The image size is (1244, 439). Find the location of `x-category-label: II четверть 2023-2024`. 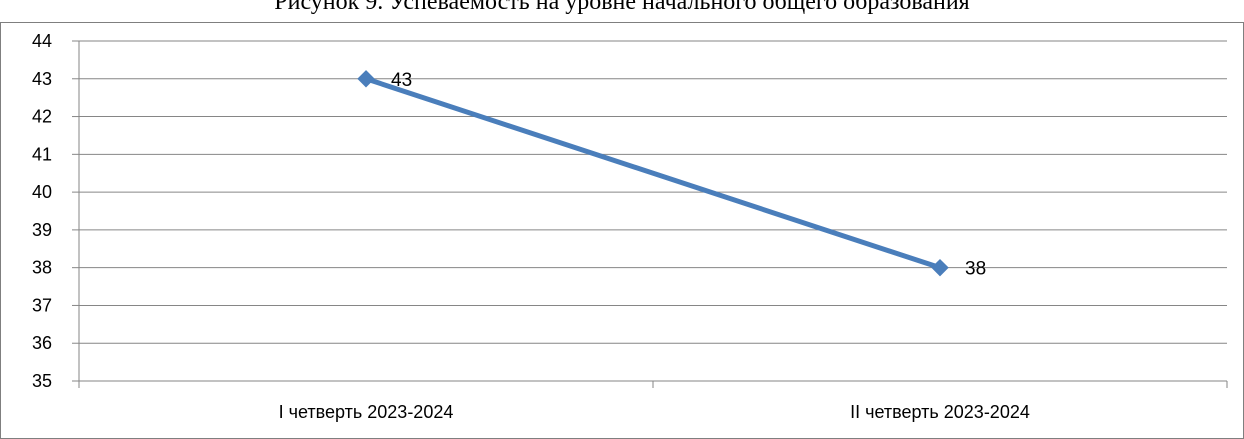

x-category-label: II четверть 2023-2024 is located at coordinates (940, 412).